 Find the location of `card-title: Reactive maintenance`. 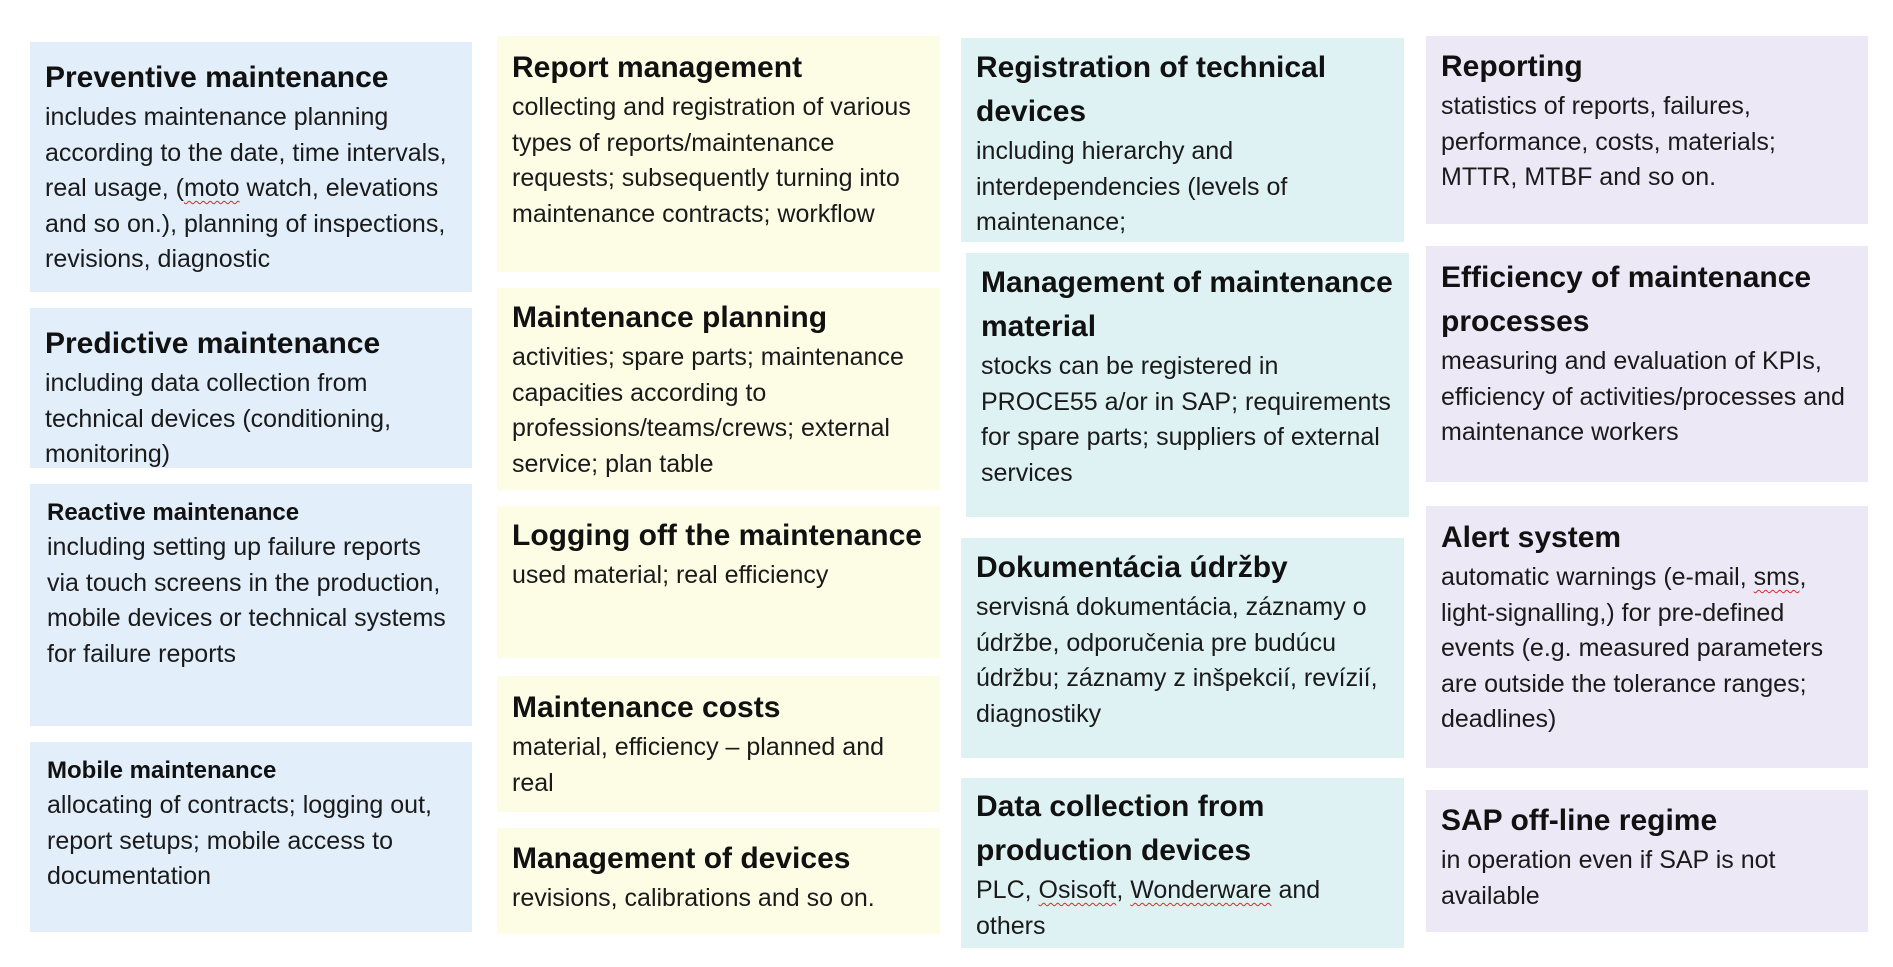

card-title: Reactive maintenance is located at coordinates (173, 512).